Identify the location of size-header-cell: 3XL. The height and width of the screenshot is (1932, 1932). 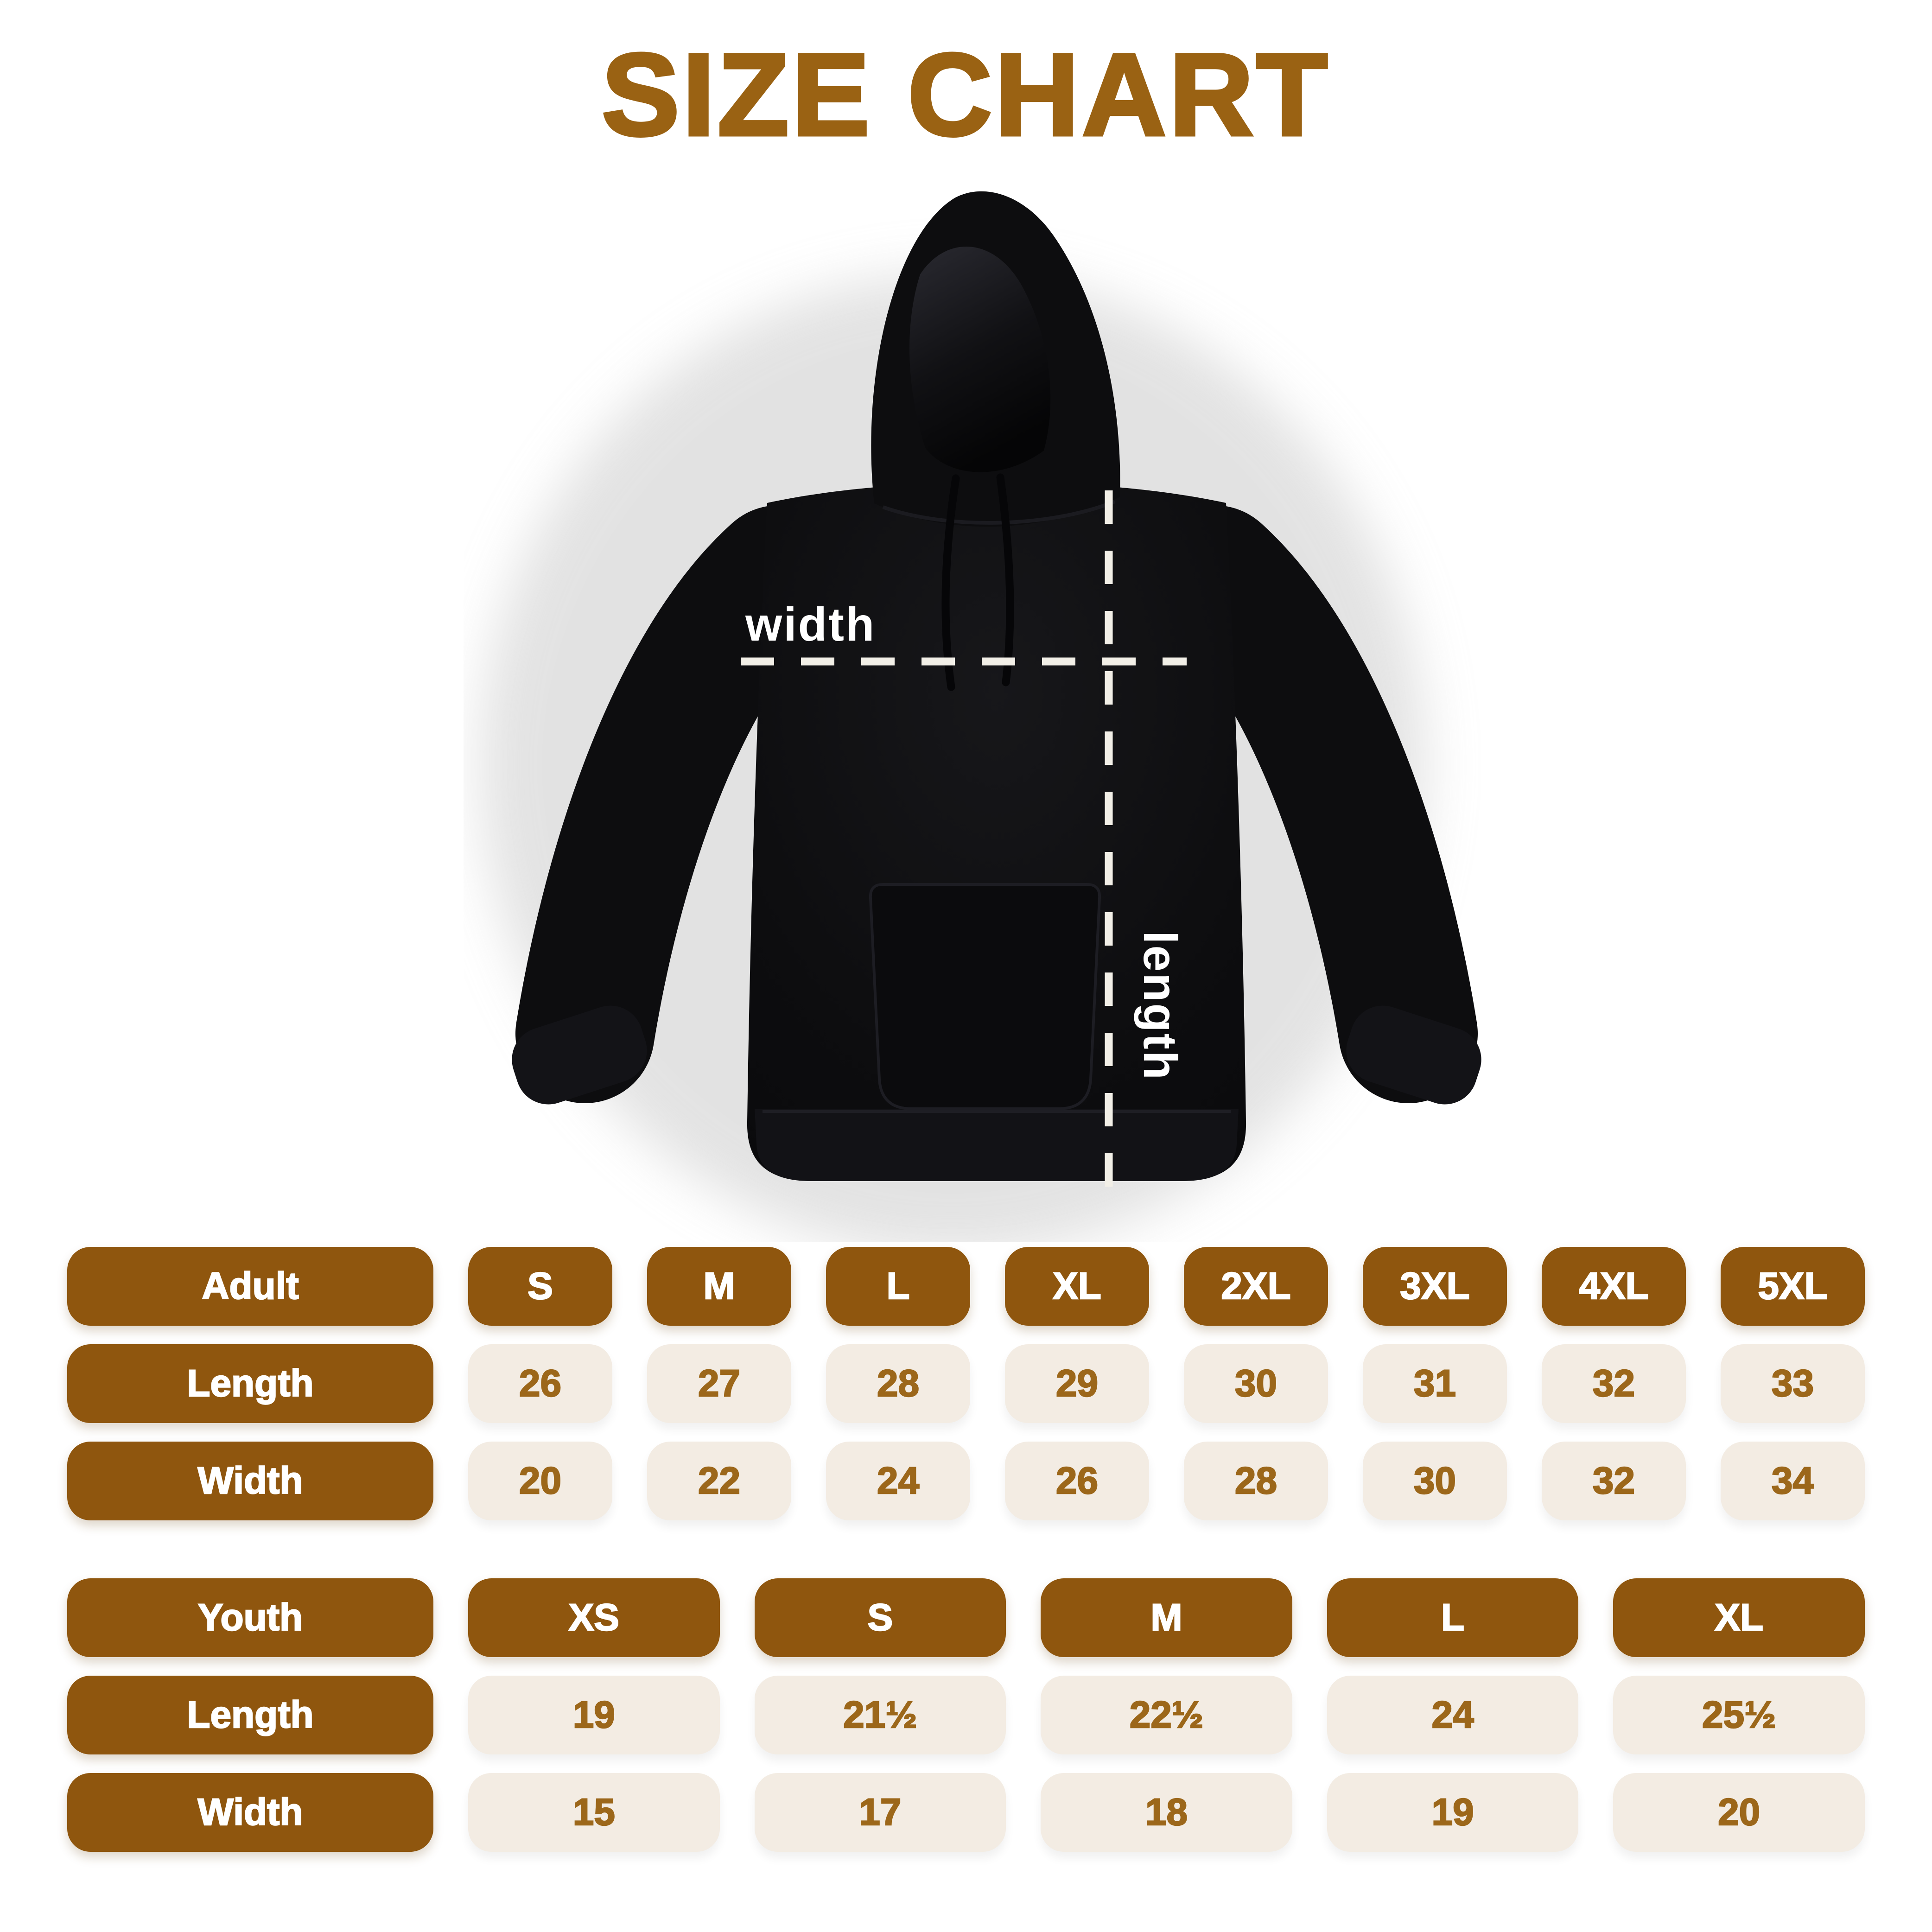
(1435, 1286).